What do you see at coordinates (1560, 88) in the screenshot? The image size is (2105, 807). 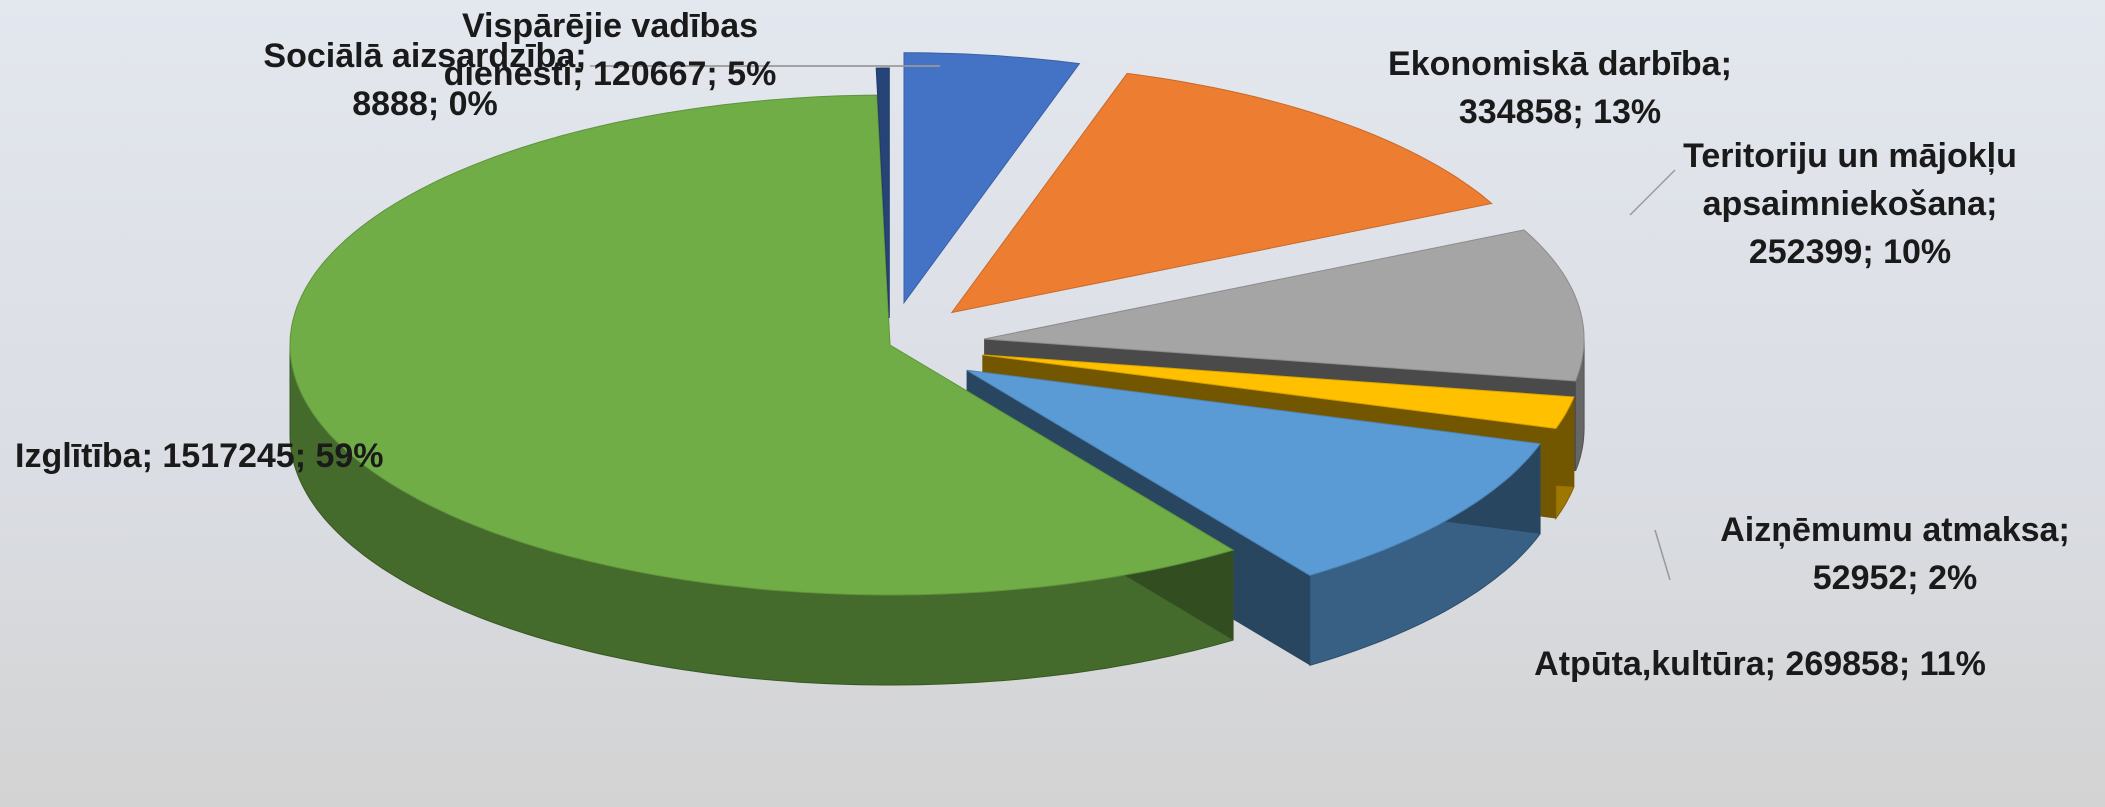 I see `data-label: Ekonomiskā darbība; 334858; 13%` at bounding box center [1560, 88].